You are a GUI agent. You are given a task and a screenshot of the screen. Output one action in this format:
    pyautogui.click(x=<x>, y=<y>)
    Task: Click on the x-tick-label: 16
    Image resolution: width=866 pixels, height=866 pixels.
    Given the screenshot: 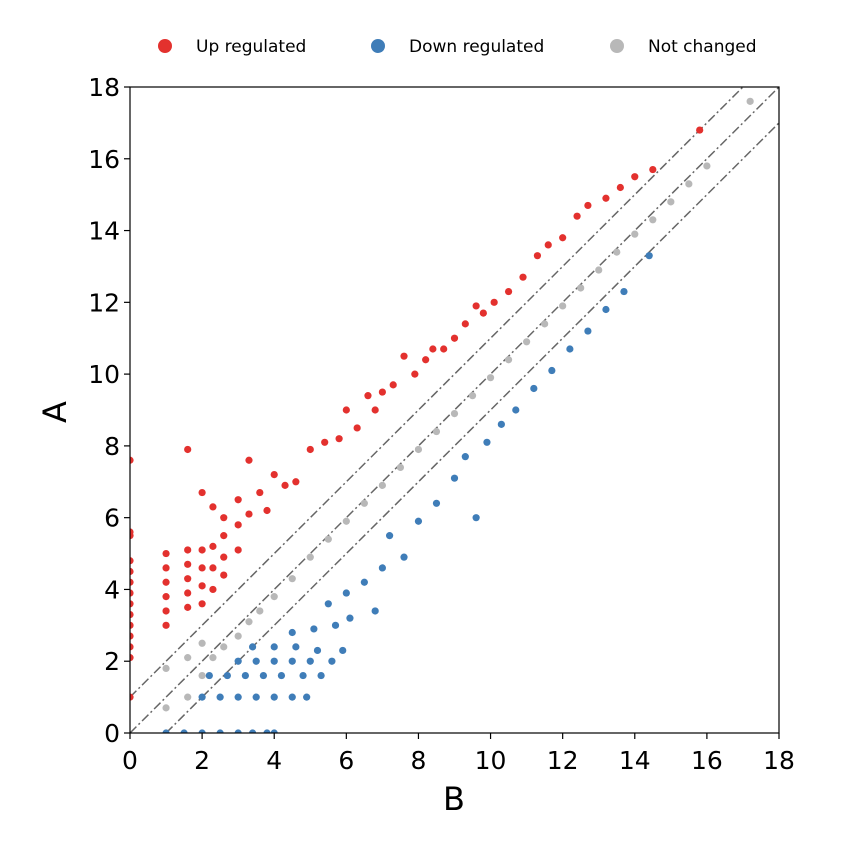 What is the action you would take?
    pyautogui.click(x=707, y=760)
    